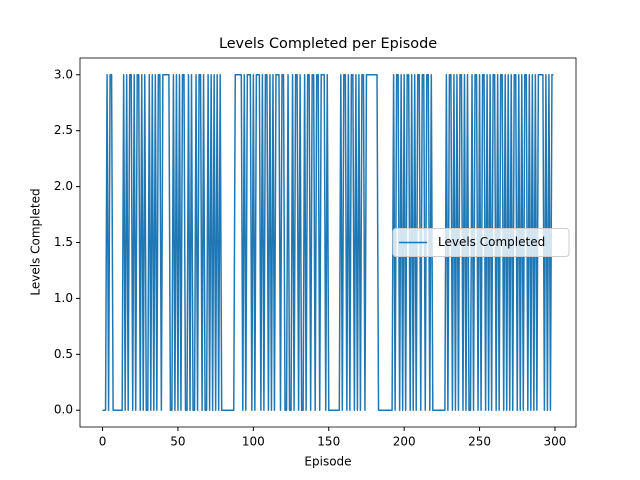  I want to click on legend-box, so click(481, 242).